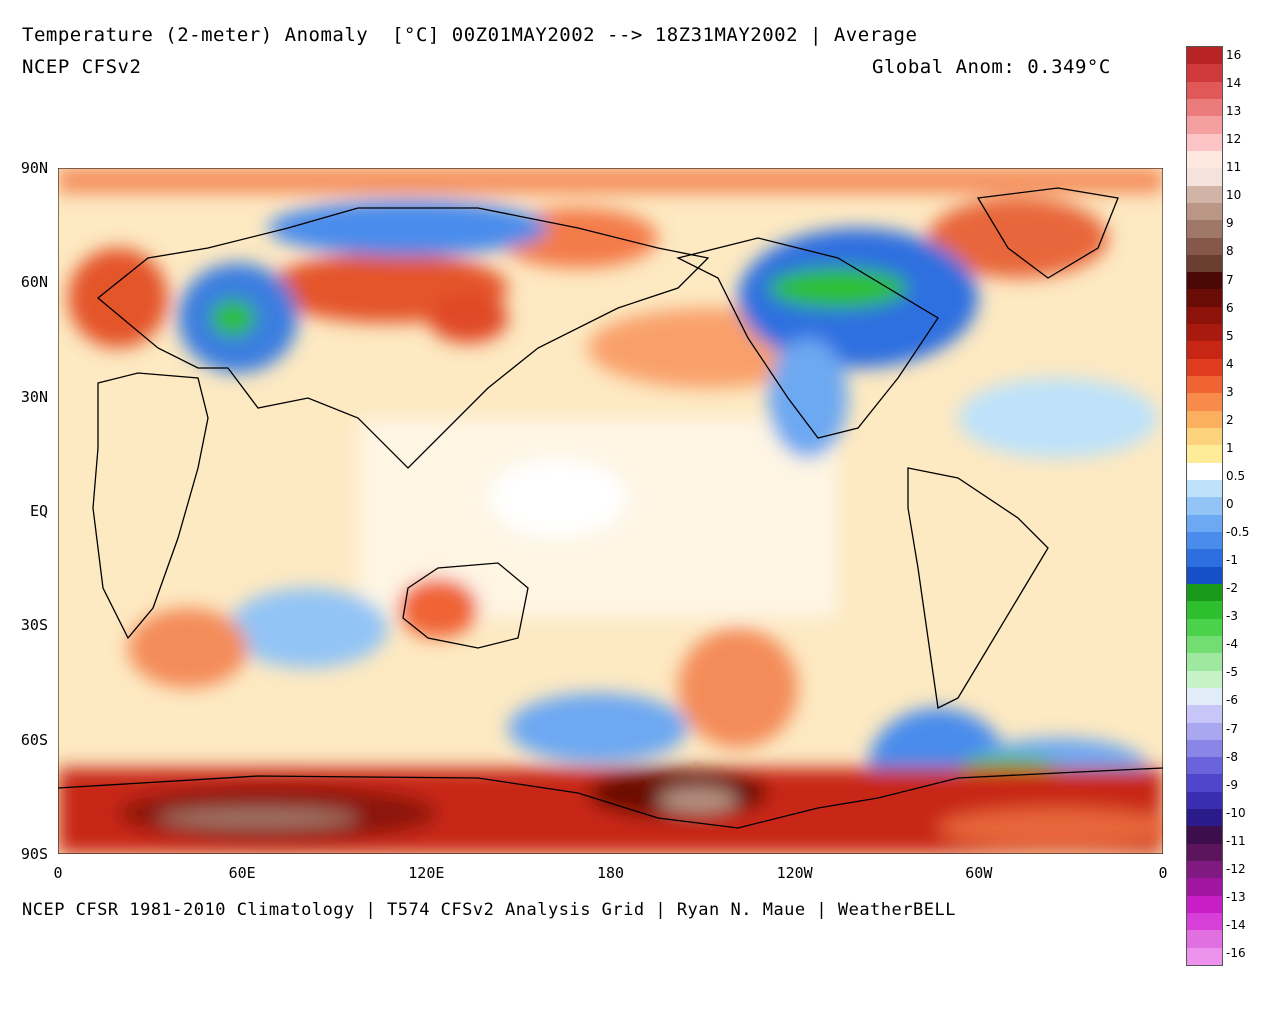  Describe the element at coordinates (38, 511) in the screenshot. I see `latitude-label: EQ` at that location.